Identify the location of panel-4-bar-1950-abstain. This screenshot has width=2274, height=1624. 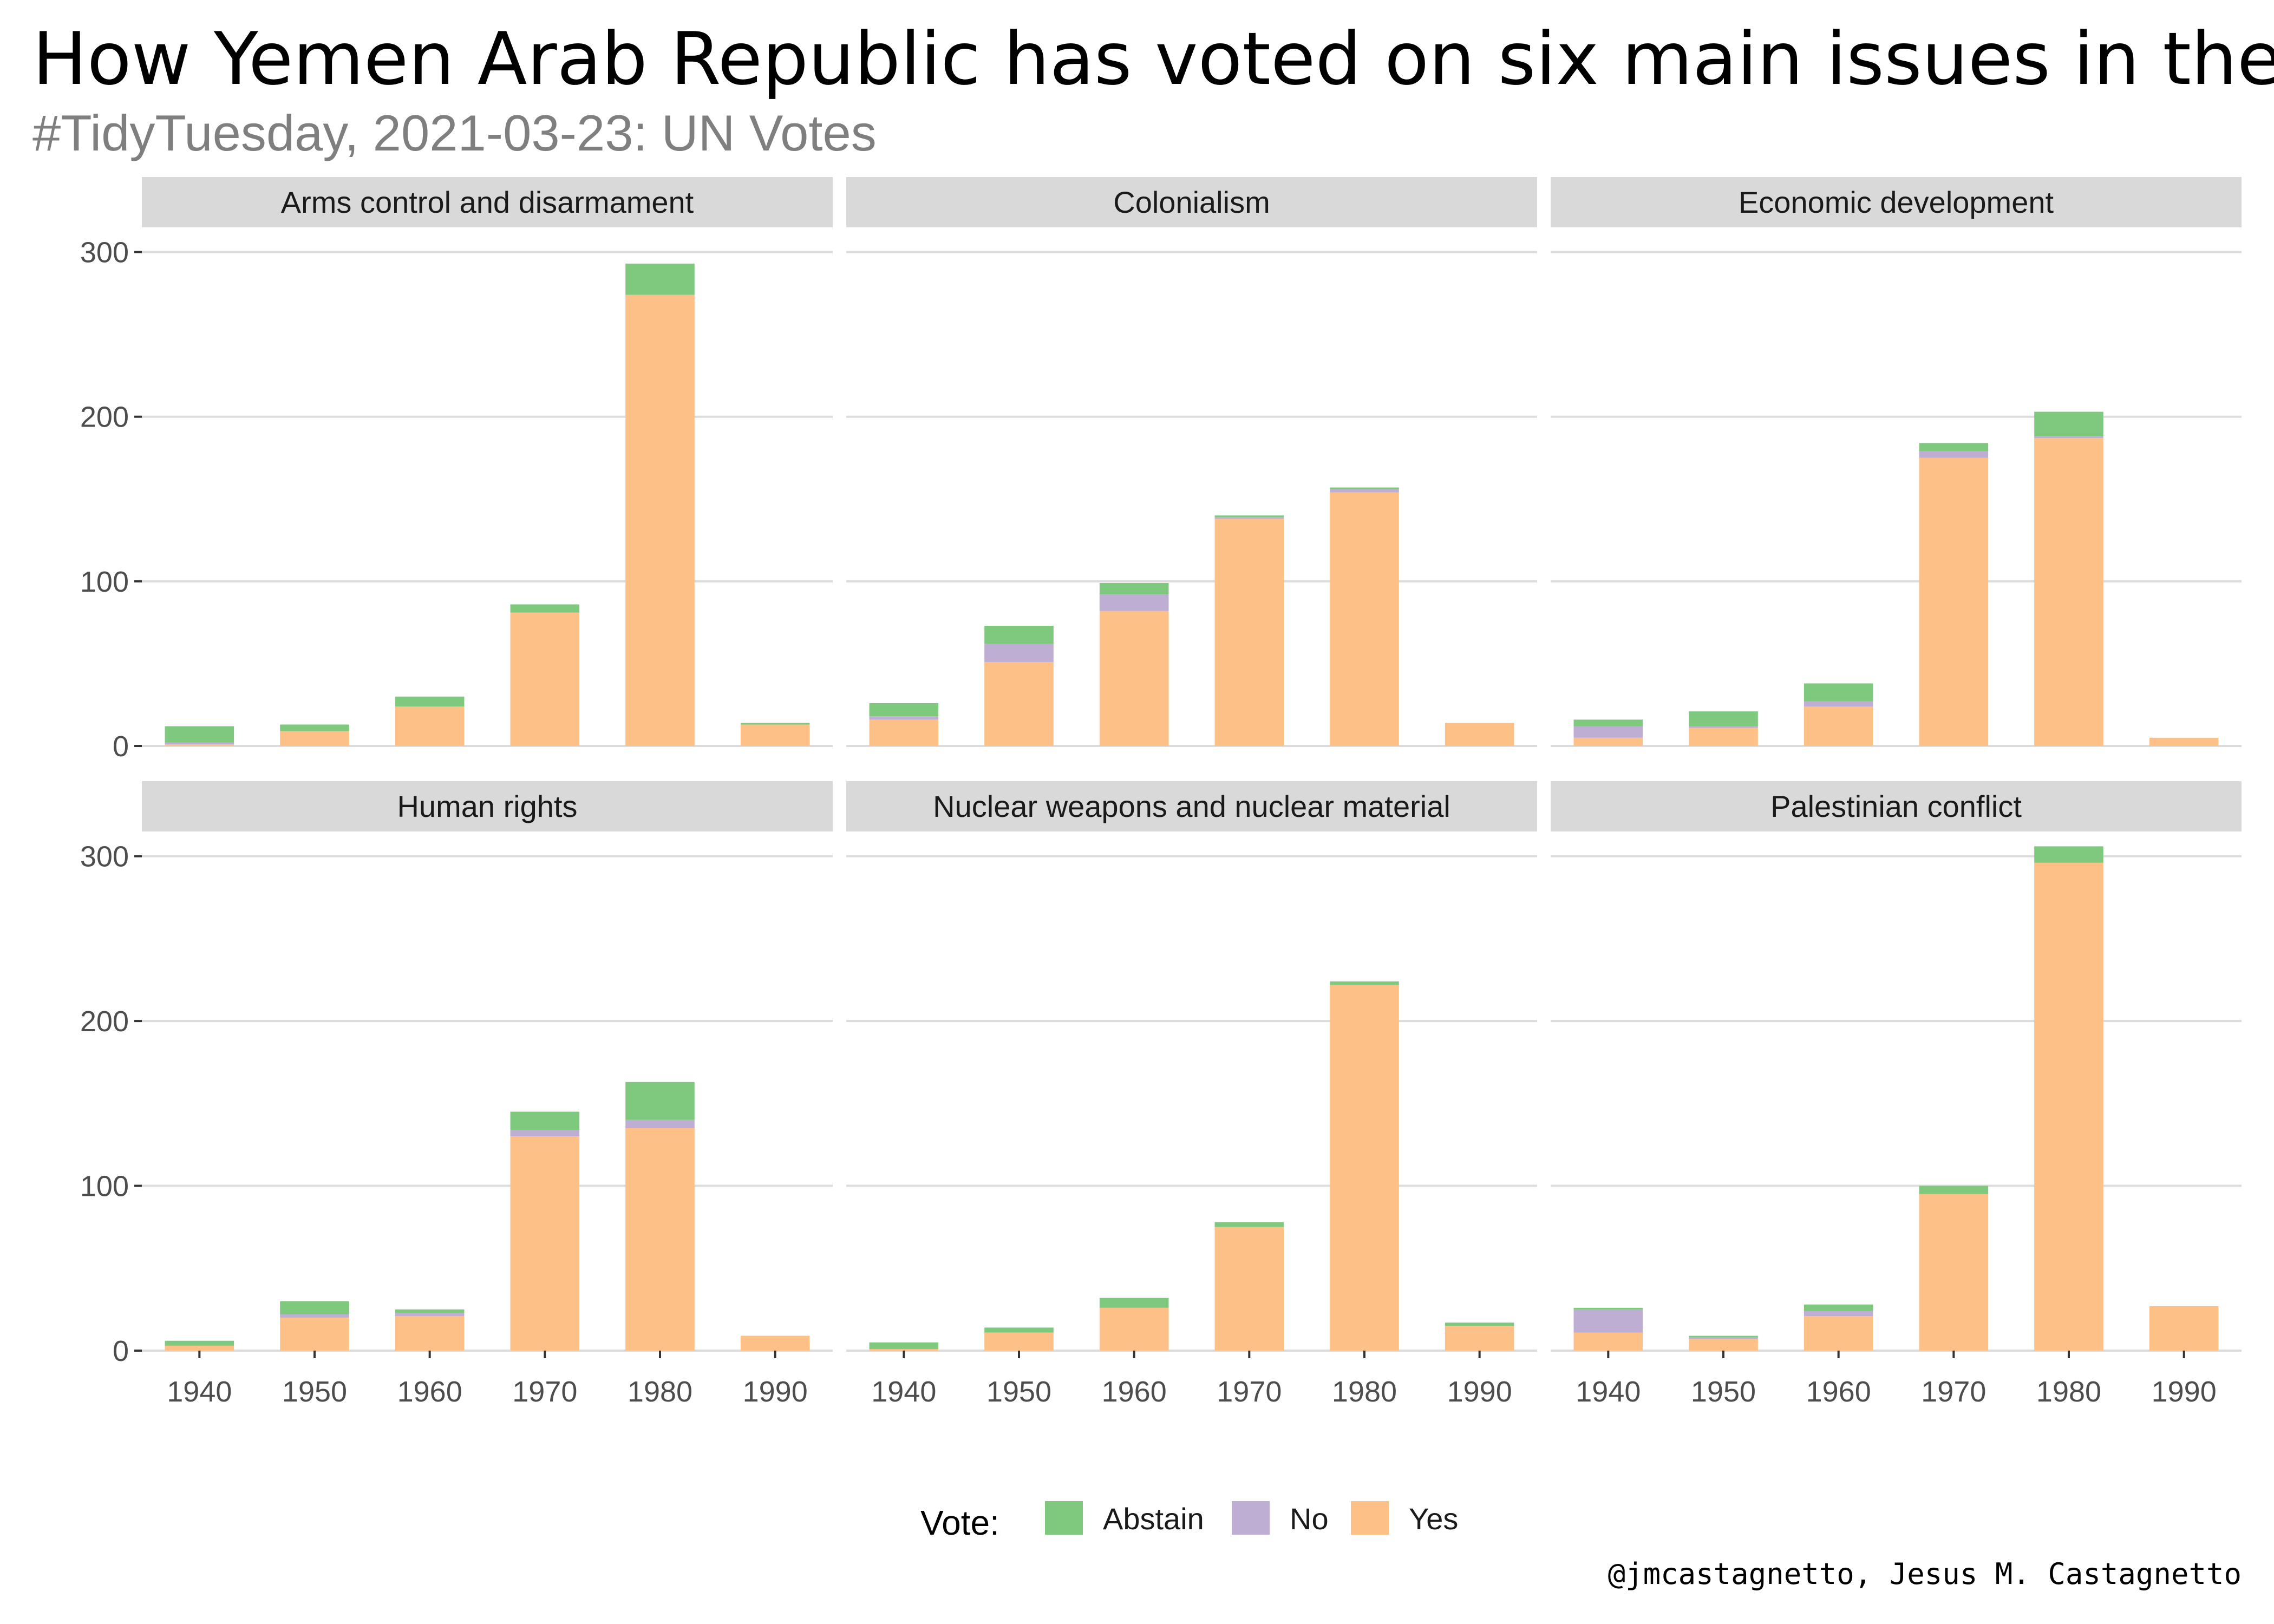
(315, 1308).